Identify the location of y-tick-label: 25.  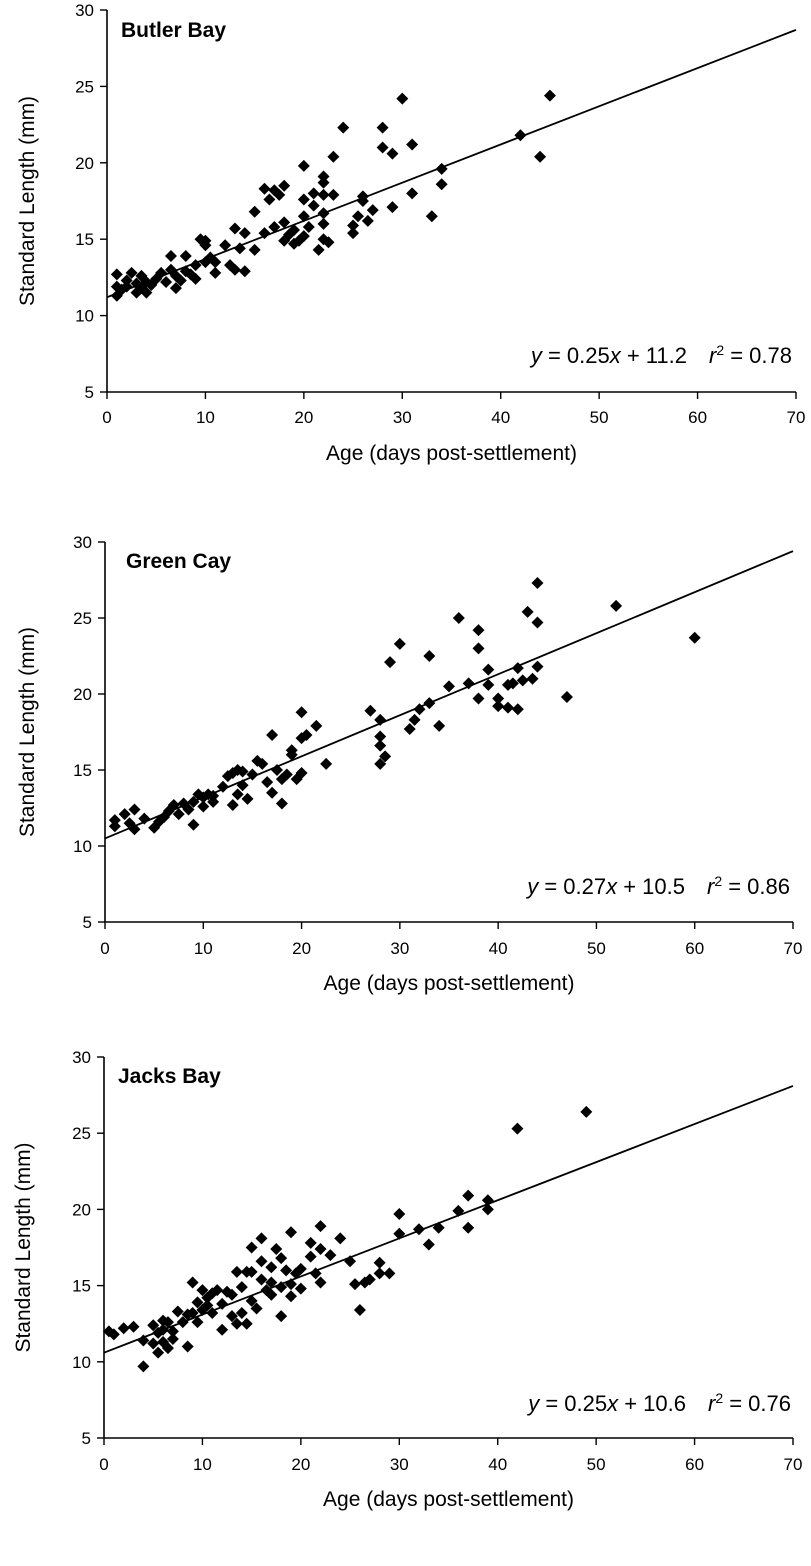
(82, 618).